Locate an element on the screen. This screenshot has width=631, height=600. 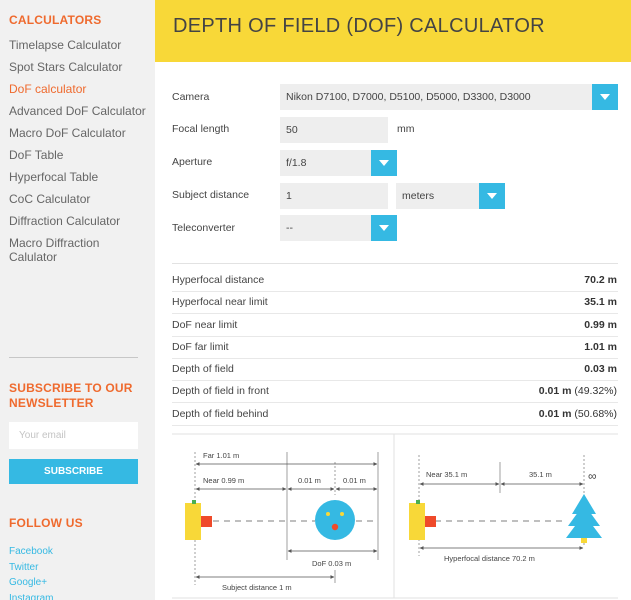
near-label: Near 0.99 m is located at coordinates (223, 480).